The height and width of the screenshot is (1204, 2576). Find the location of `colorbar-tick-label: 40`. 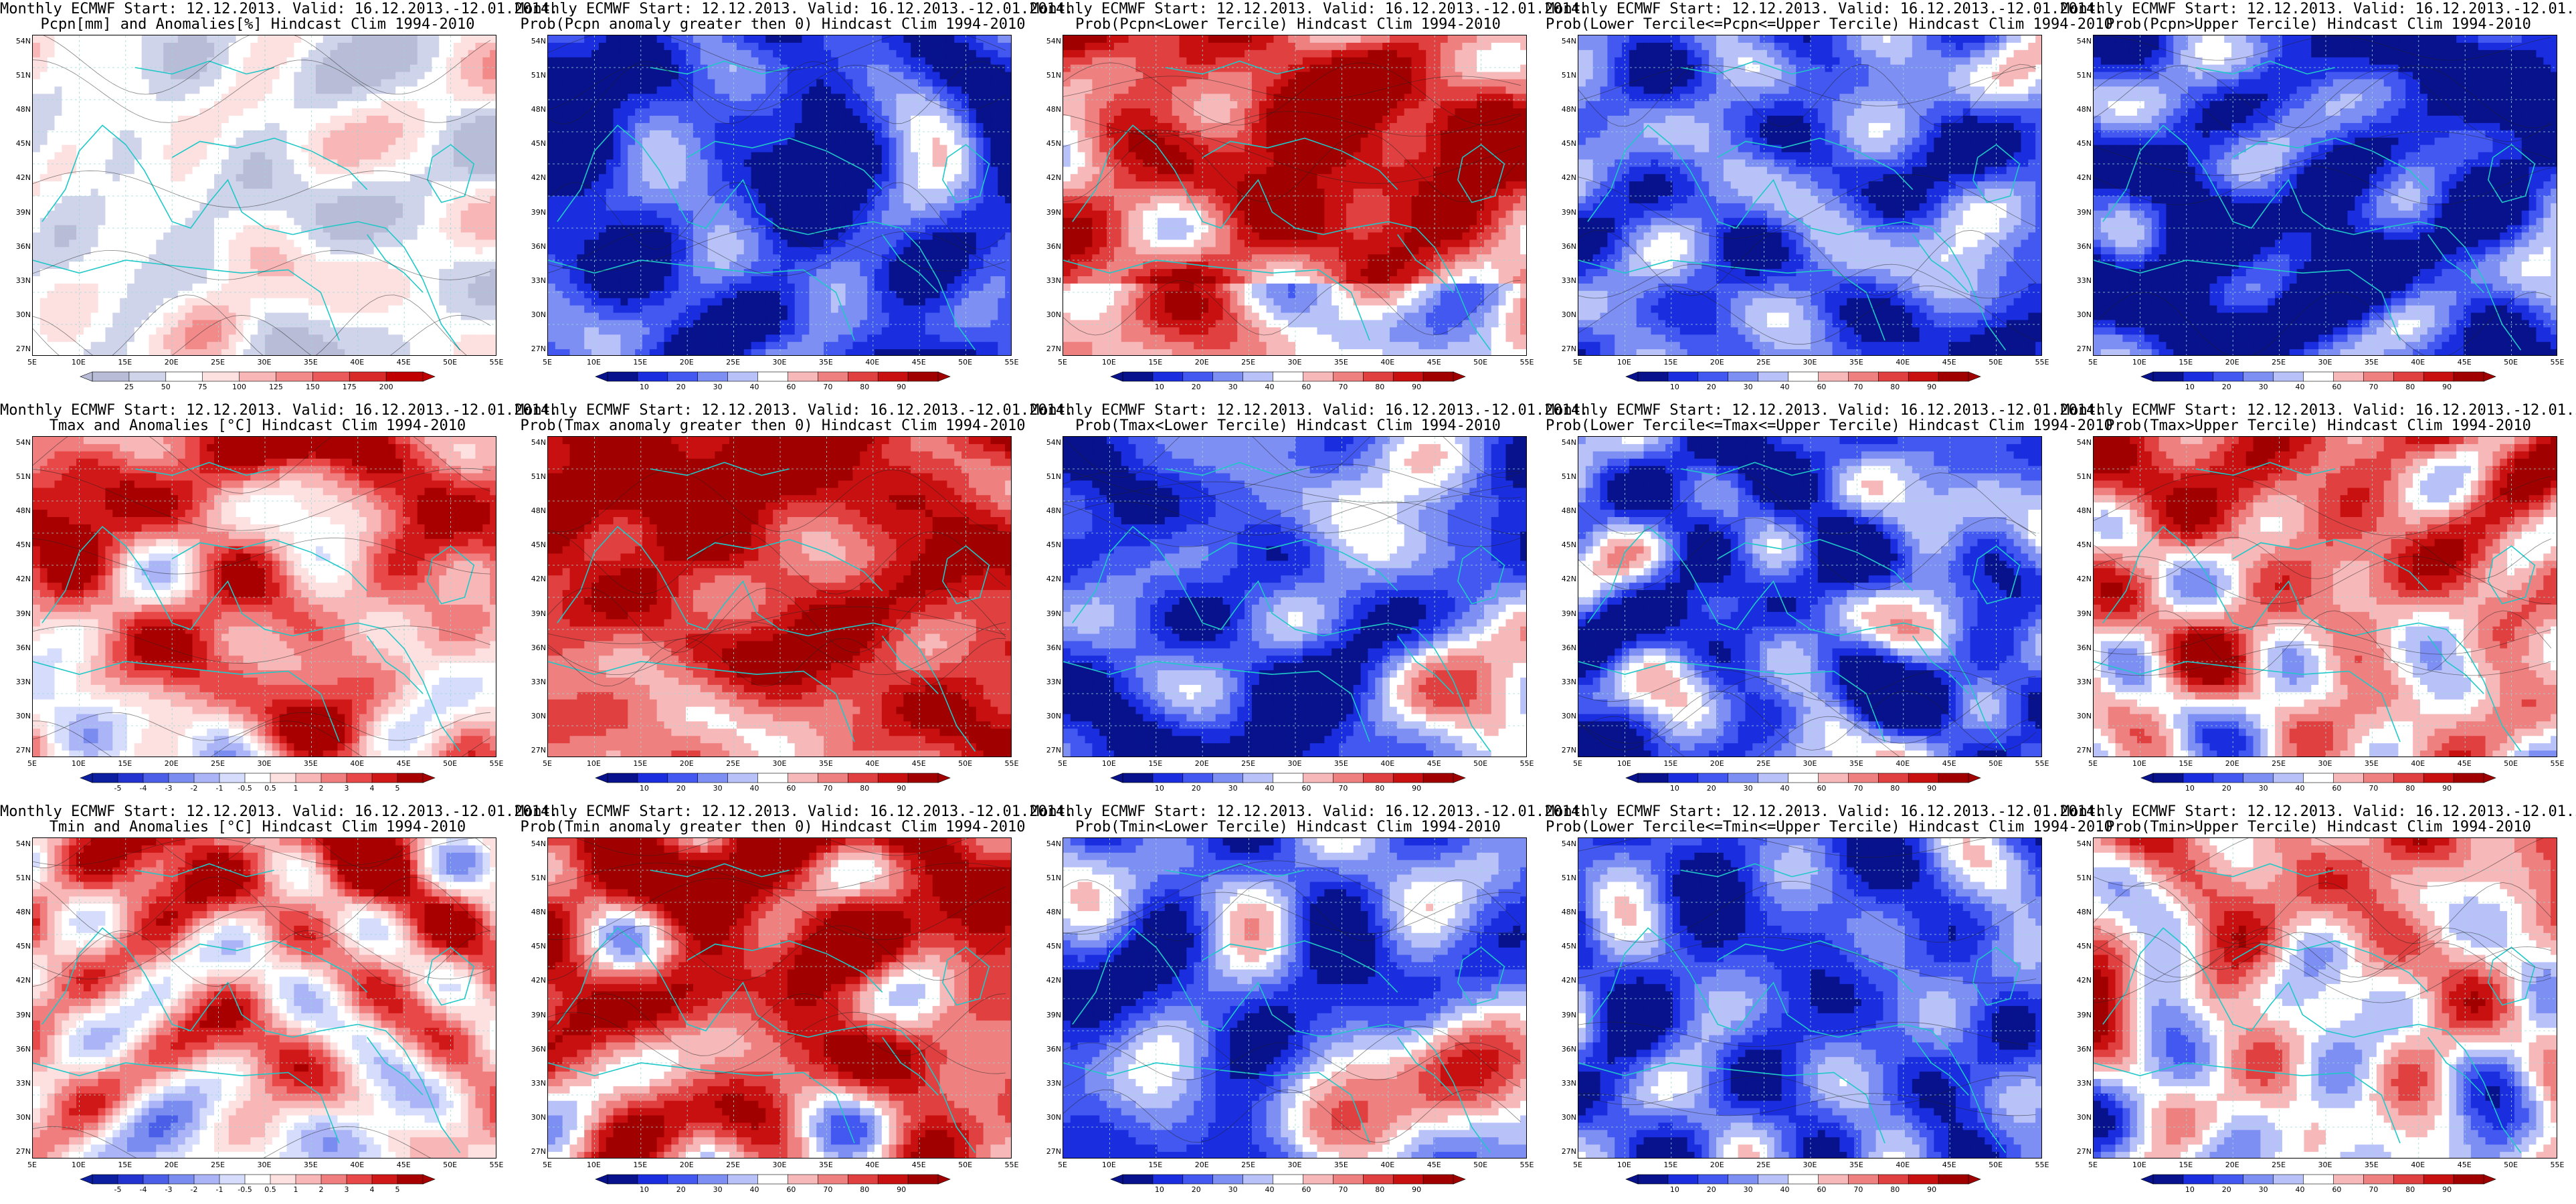

colorbar-tick-label: 40 is located at coordinates (1785, 789).